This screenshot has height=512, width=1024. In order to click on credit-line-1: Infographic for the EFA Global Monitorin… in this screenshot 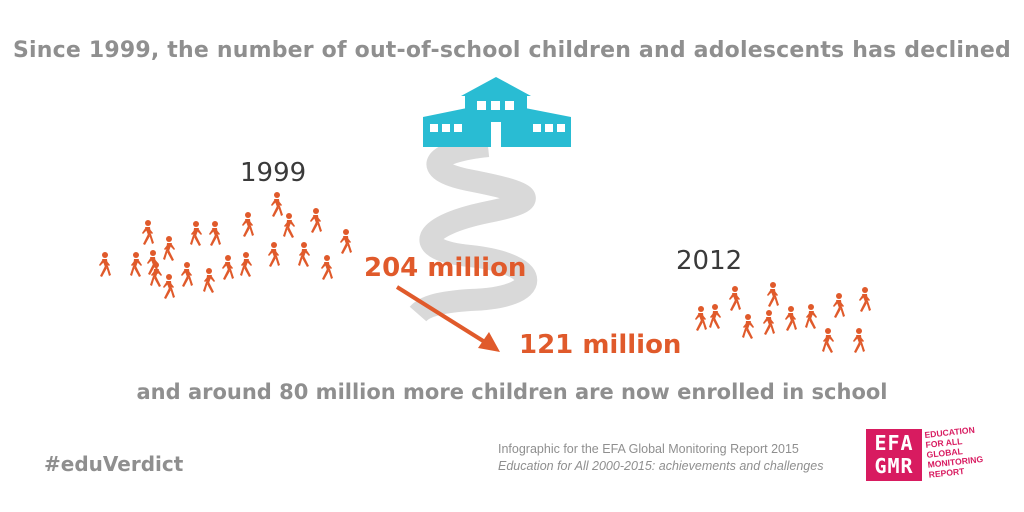, I will do `click(648, 449)`.